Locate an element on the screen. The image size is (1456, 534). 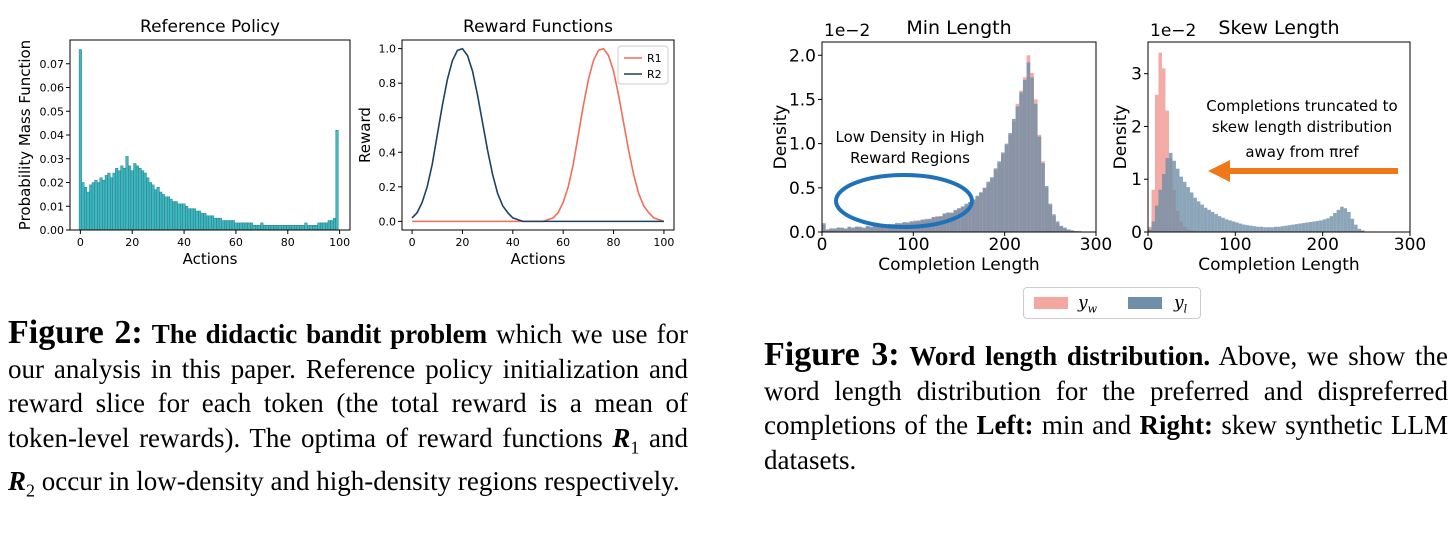
y-tick-label: 1.5 is located at coordinates (802, 100).